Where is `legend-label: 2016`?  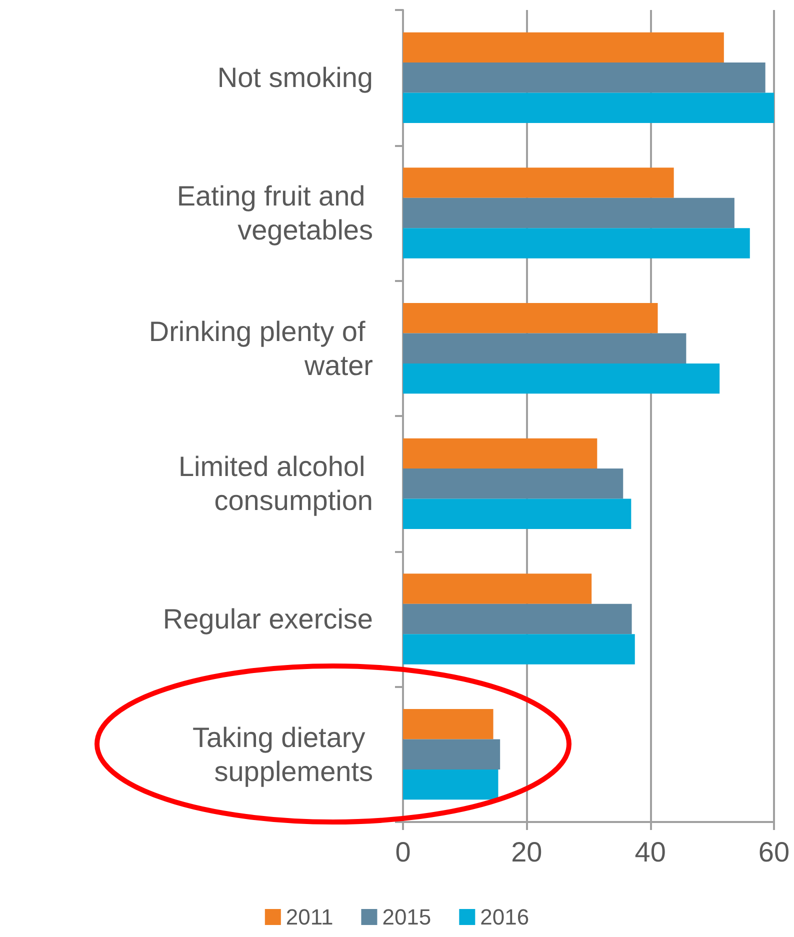
legend-label: 2016 is located at coordinates (505, 917).